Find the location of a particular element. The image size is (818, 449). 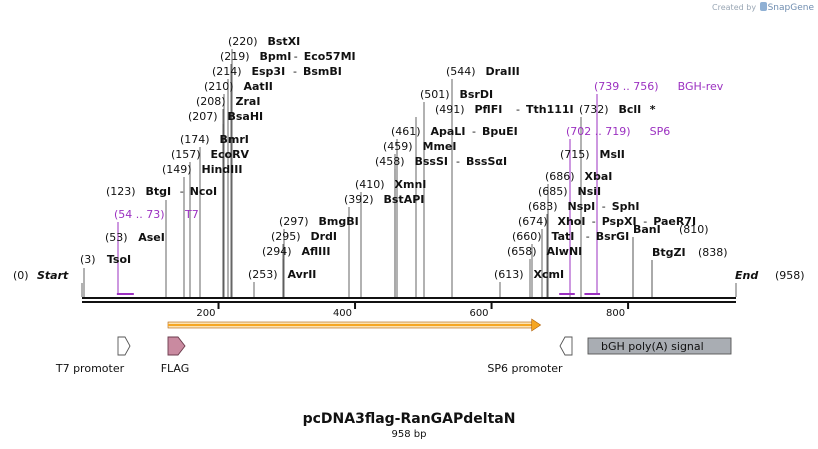

site-name: XhoI is located at coordinates (572, 221).